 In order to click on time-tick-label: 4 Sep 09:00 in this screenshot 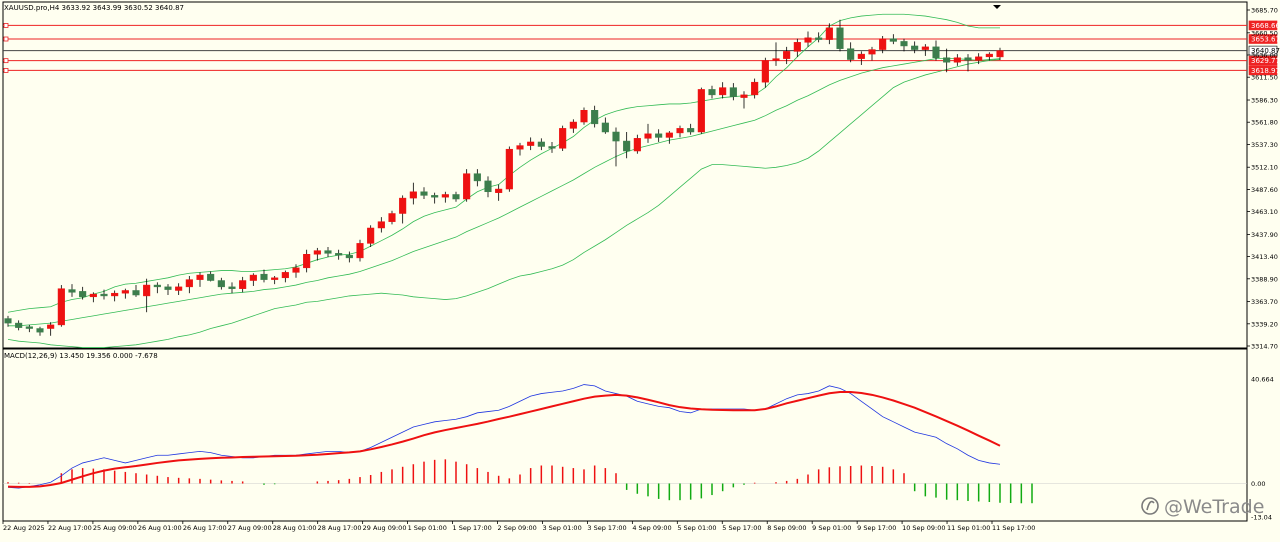, I will do `click(651, 528)`.